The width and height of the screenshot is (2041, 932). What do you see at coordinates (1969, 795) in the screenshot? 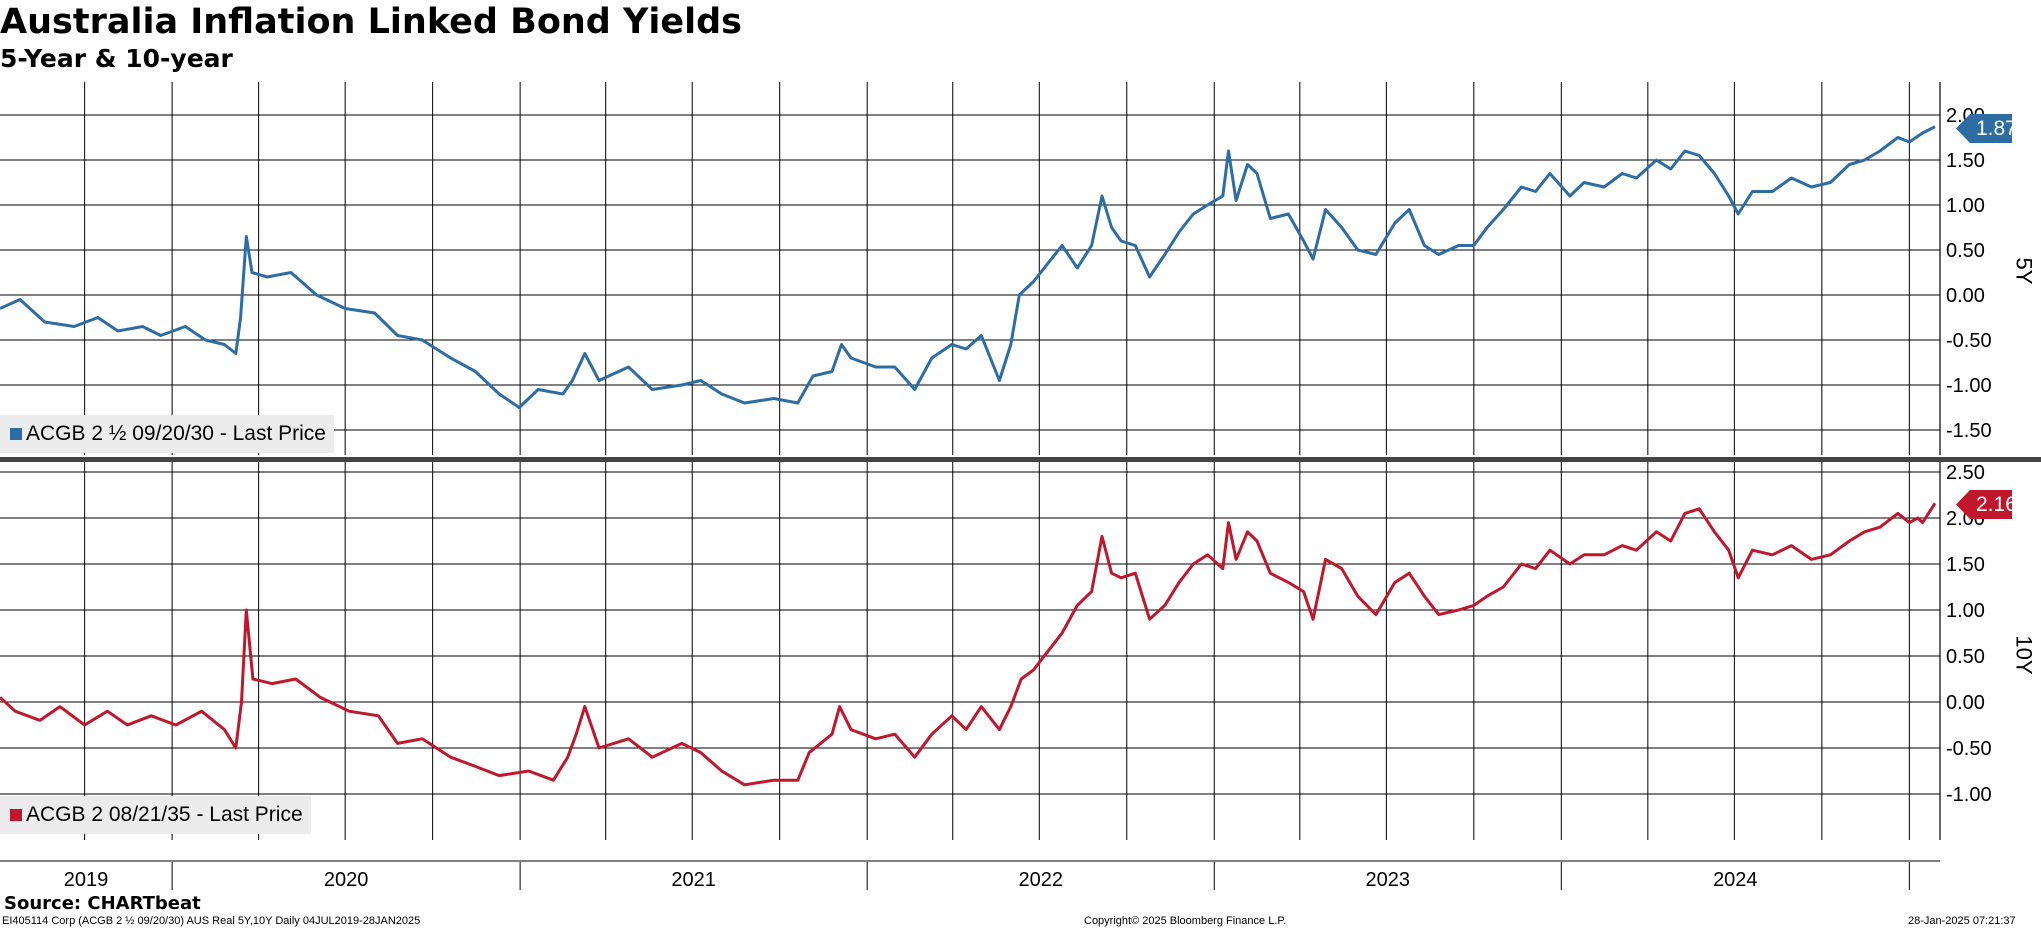
I see `y-tick-label-10y-7: -1.00` at bounding box center [1969, 795].